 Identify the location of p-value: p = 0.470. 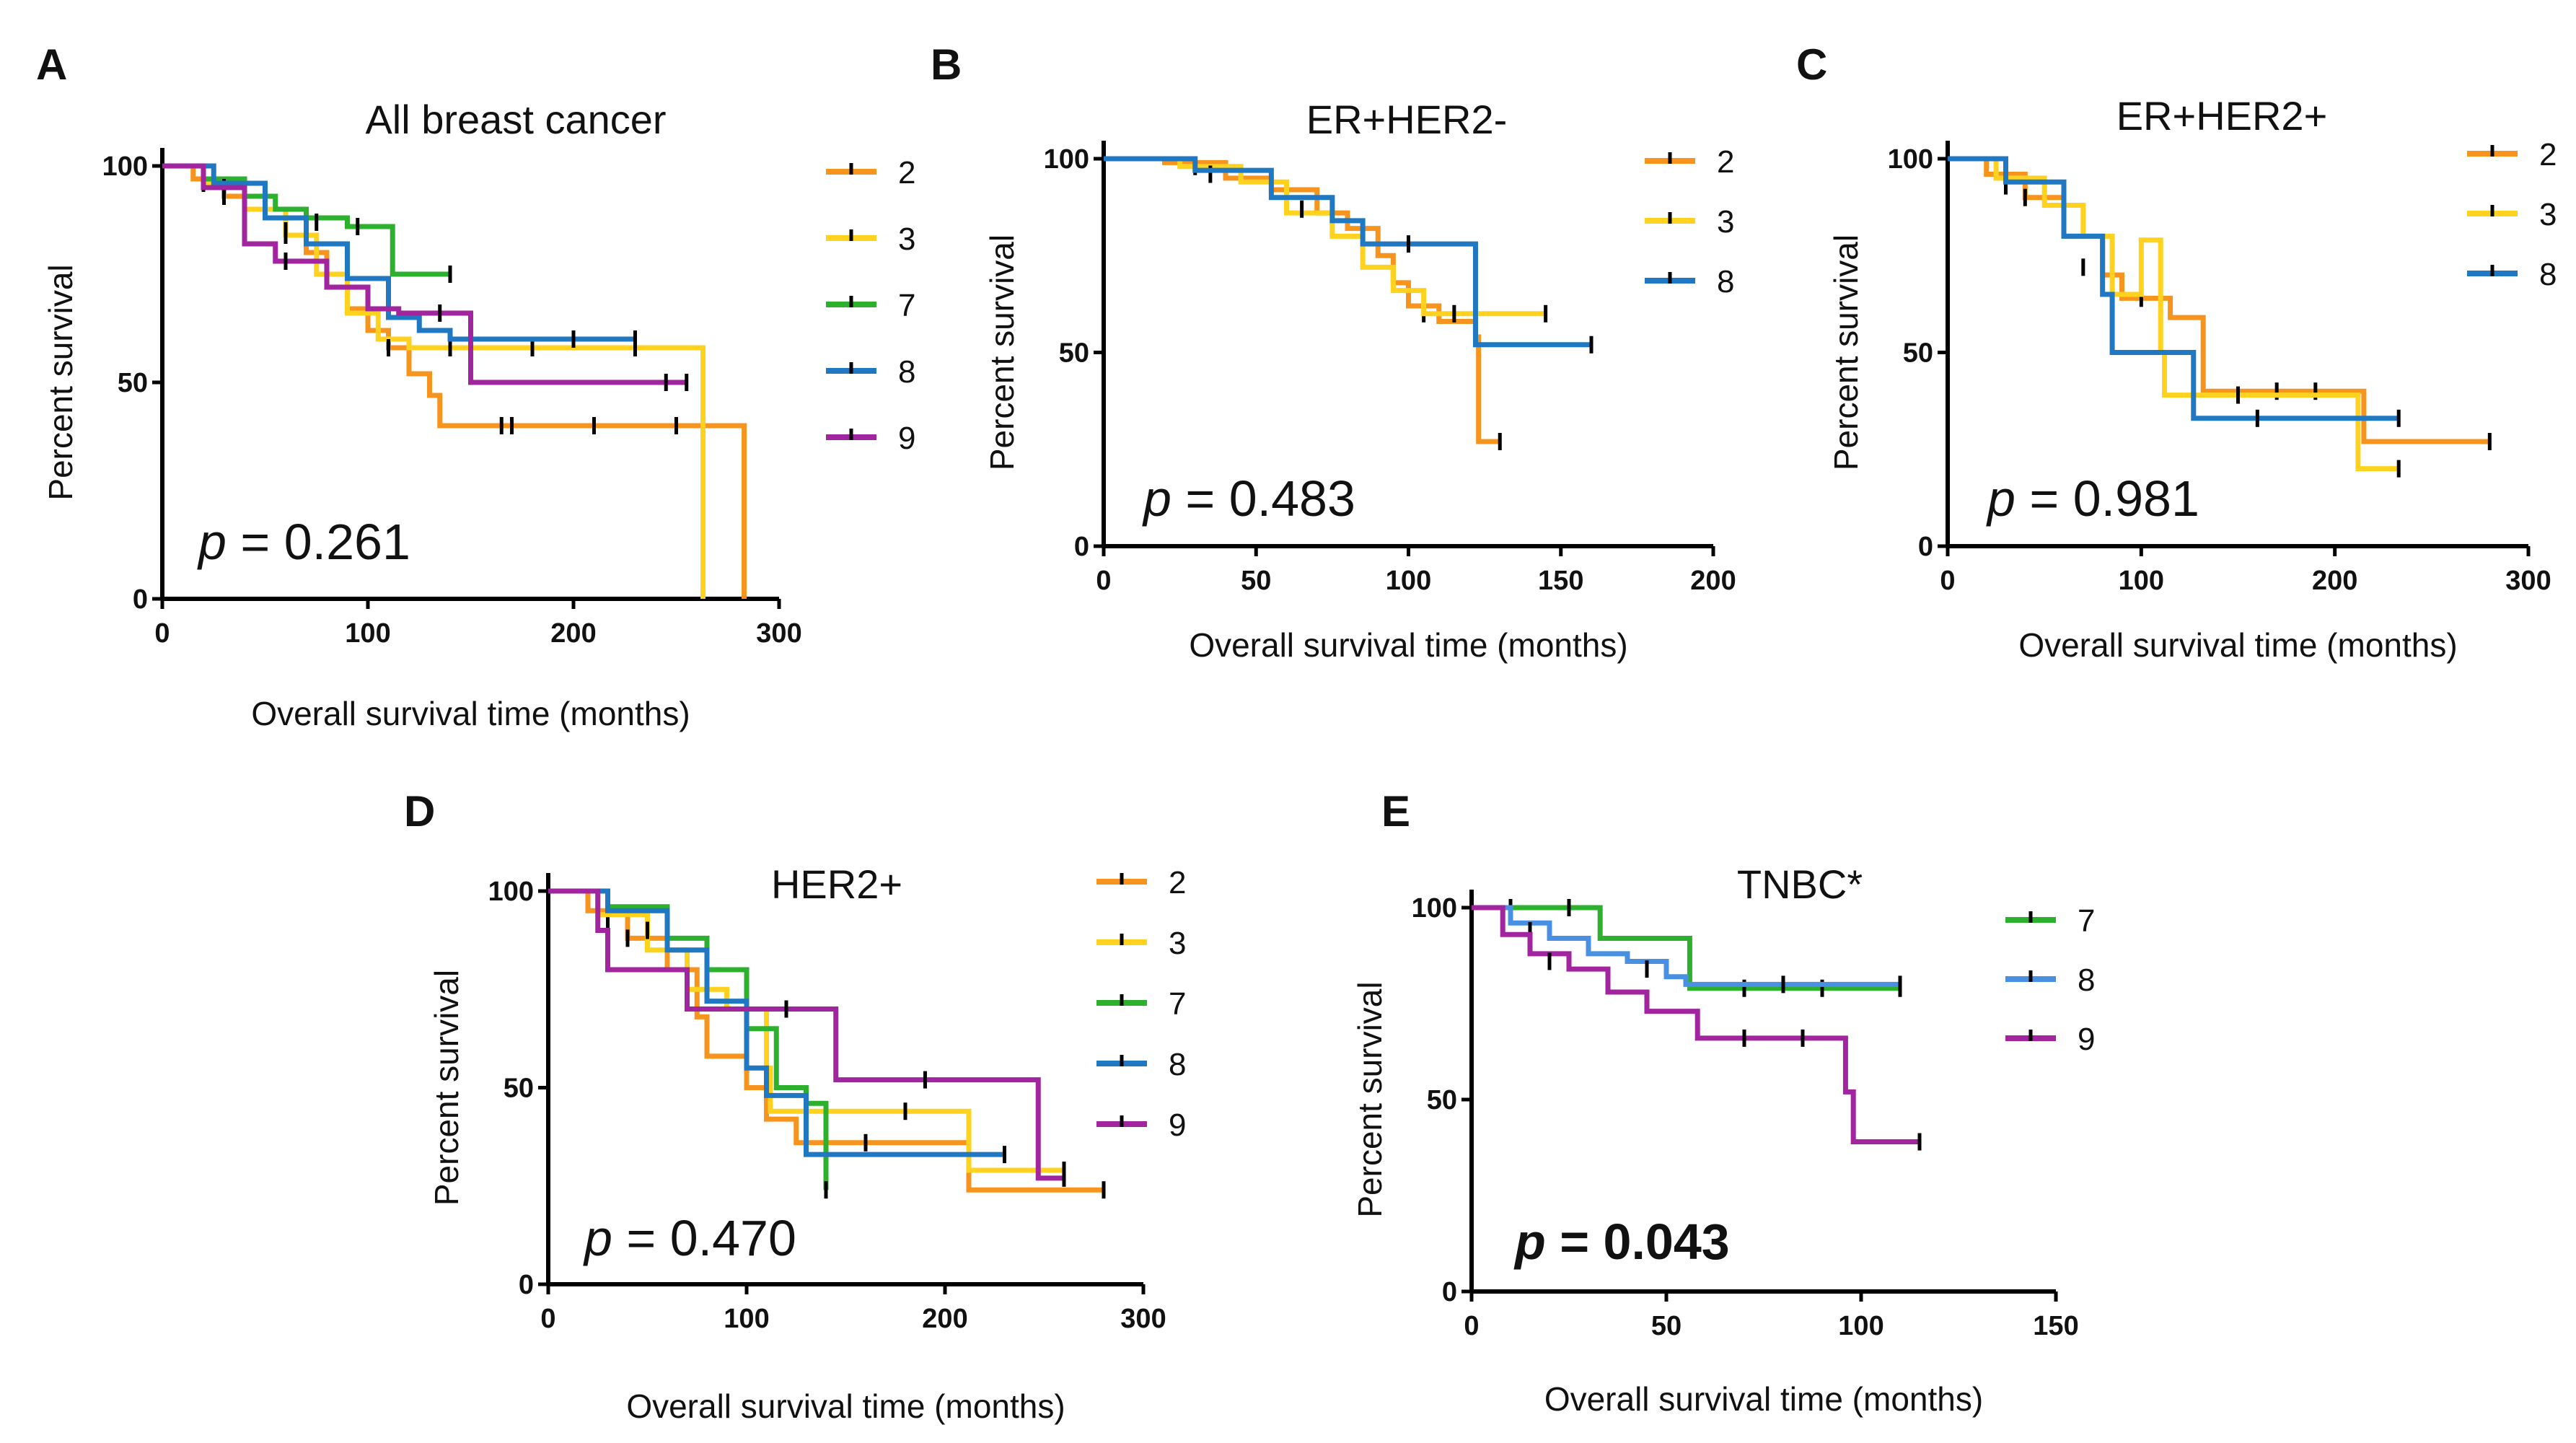
(689, 1238).